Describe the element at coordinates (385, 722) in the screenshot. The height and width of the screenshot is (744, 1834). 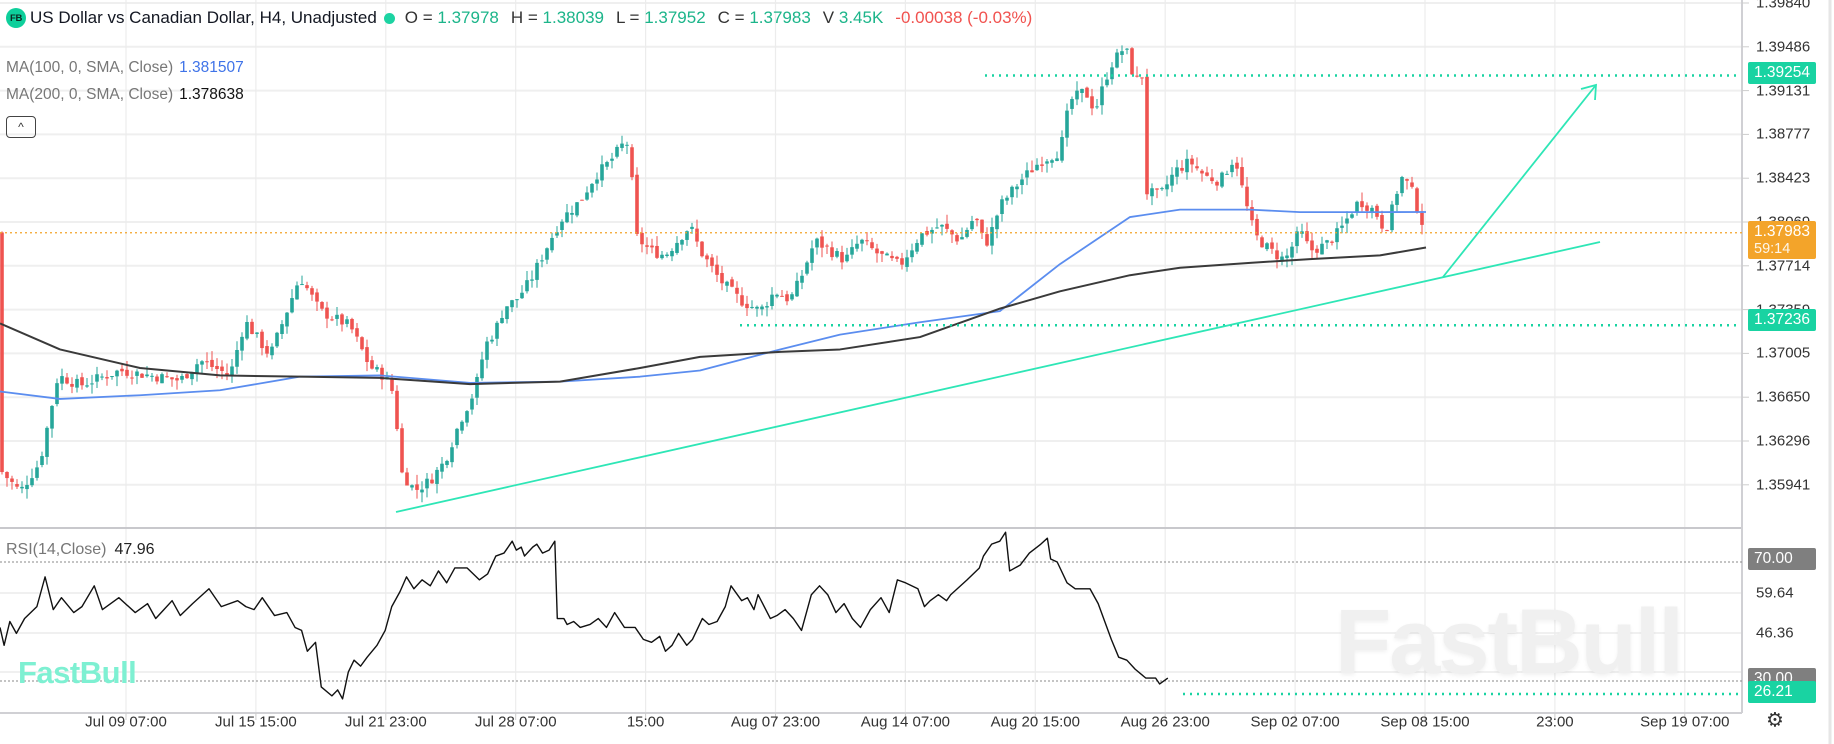
I see `time-tick-label: Jul 21 23:00` at that location.